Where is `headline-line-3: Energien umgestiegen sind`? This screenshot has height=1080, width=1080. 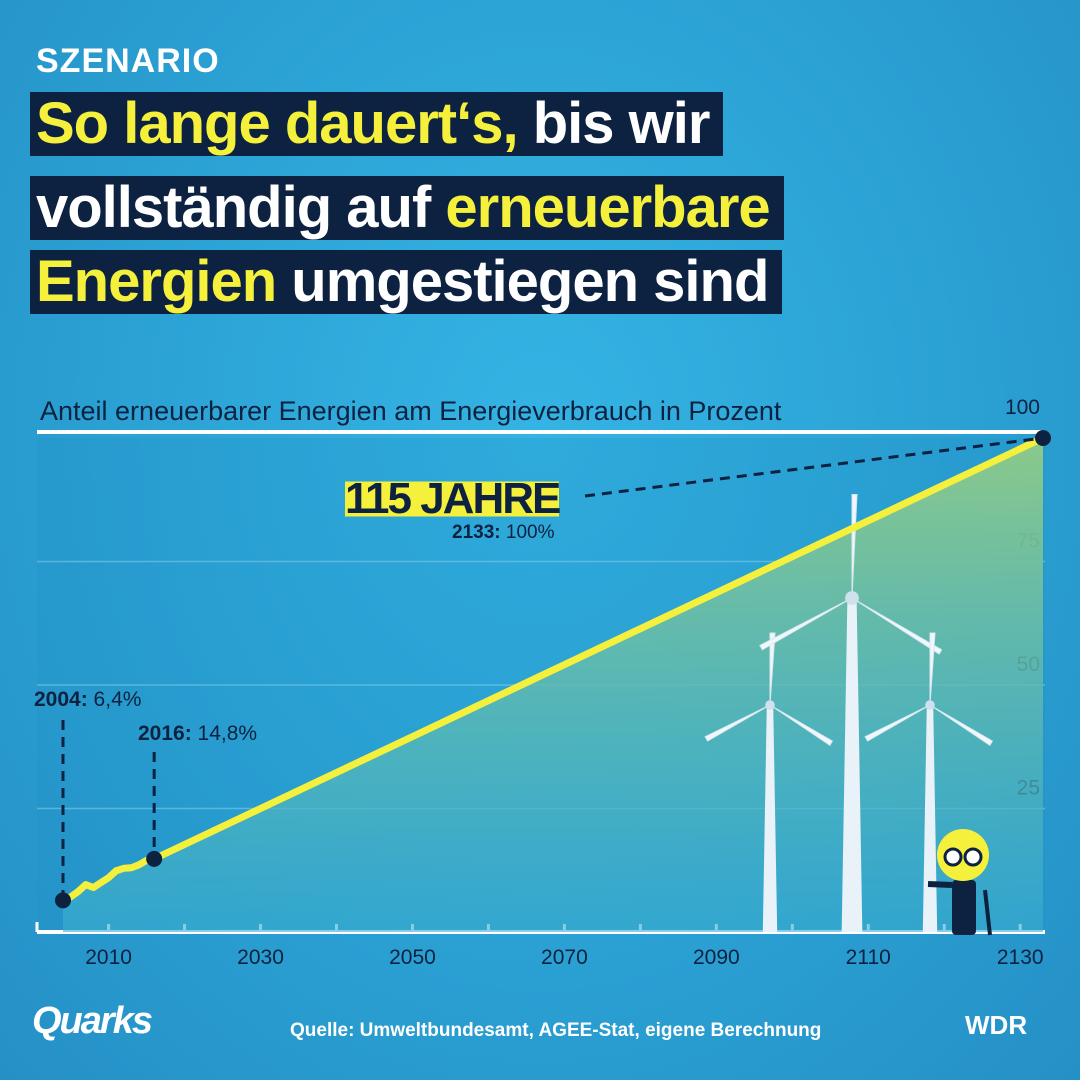 headline-line-3: Energien umgestiegen sind is located at coordinates (406, 281).